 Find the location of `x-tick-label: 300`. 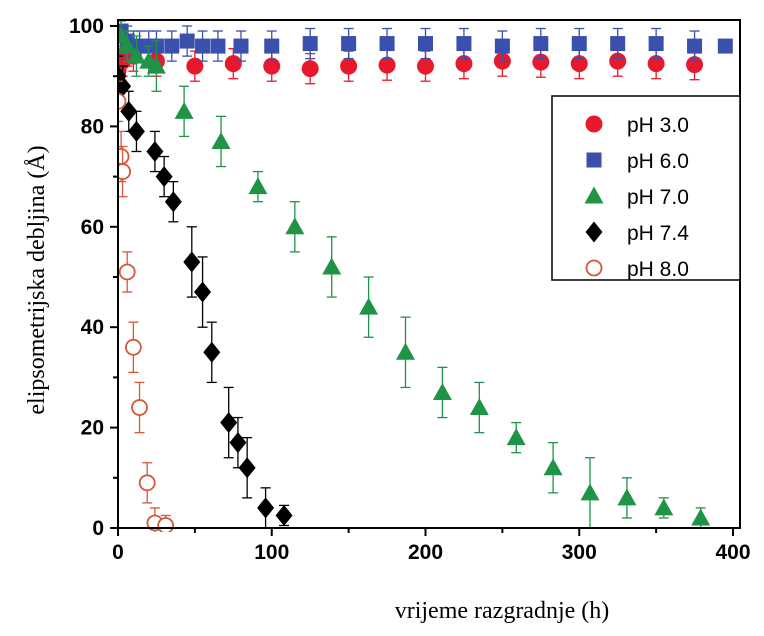

x-tick-label: 300 is located at coordinates (579, 552).